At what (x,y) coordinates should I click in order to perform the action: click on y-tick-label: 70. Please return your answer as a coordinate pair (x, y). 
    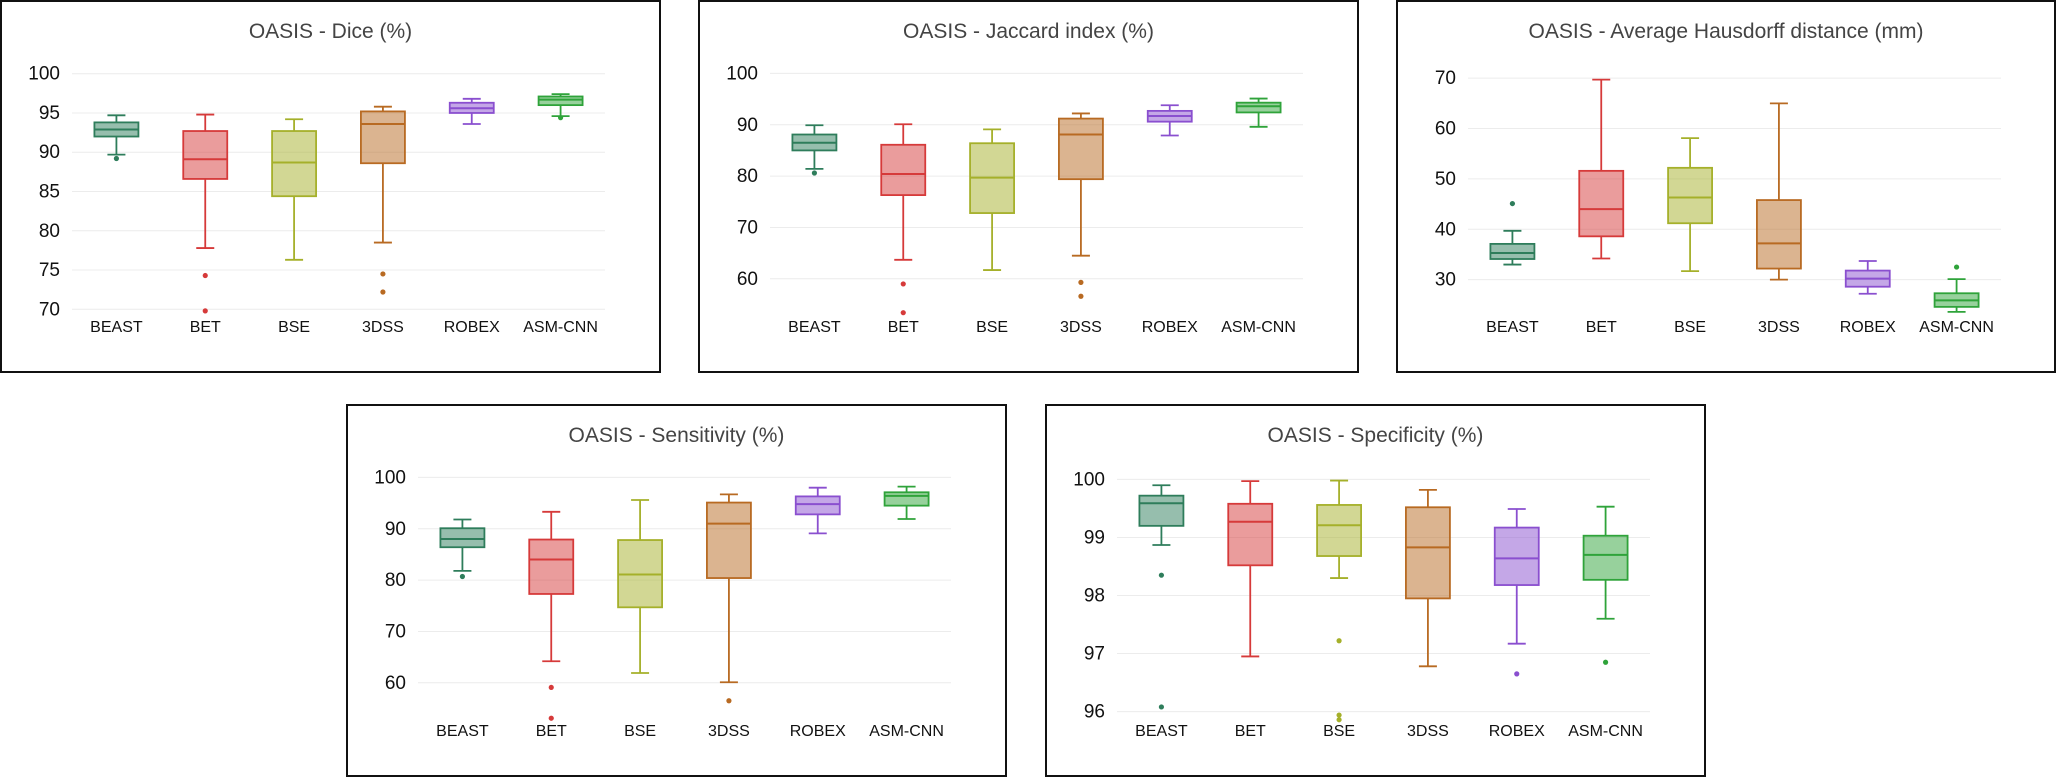
    Looking at the image, I should click on (1445, 78).